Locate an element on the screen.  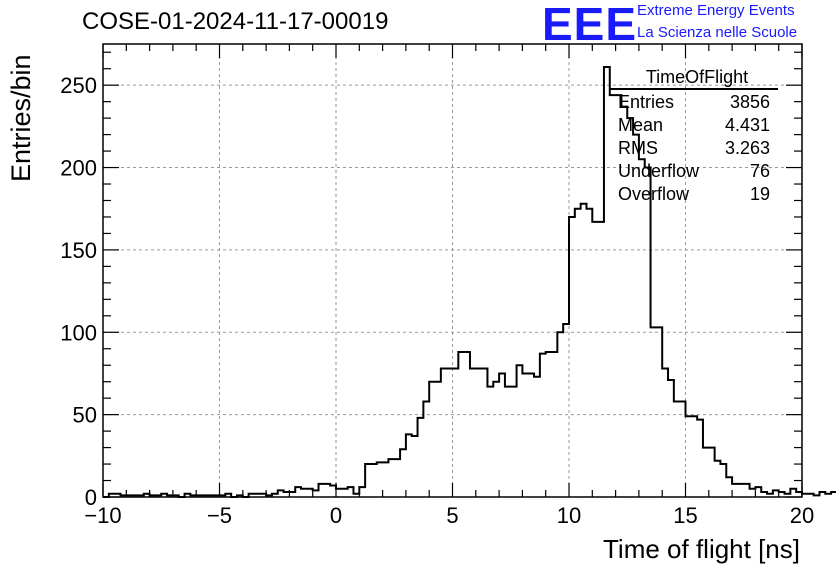
x-tick-label: −5 is located at coordinates (219, 515).